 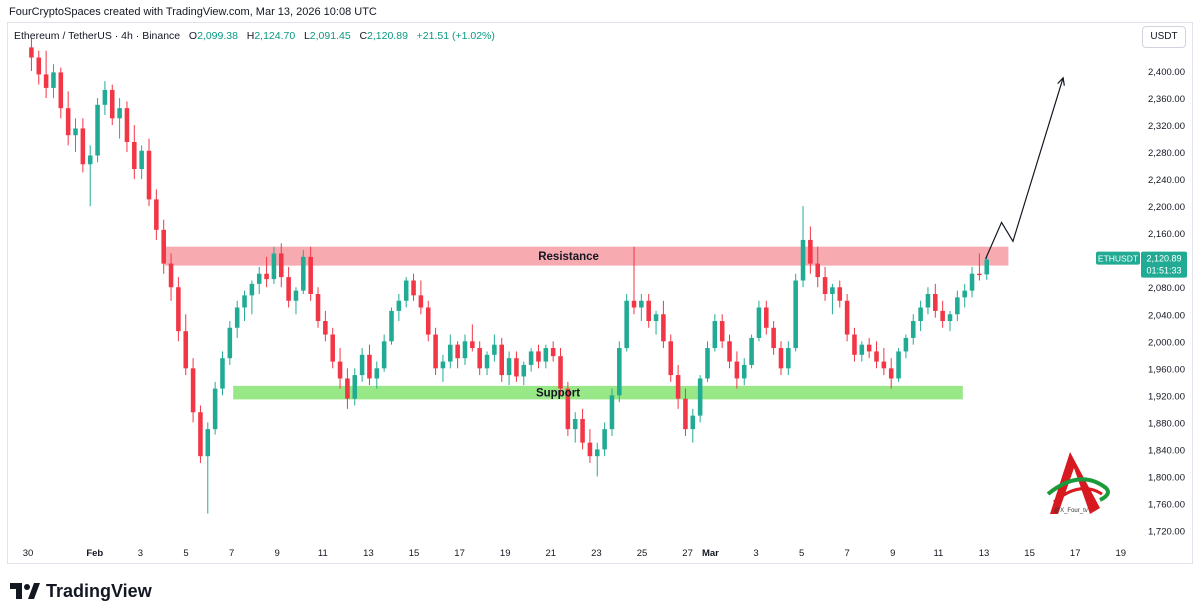 What do you see at coordinates (1166, 234) in the screenshot?
I see `y-tick-label: 2,160.00` at bounding box center [1166, 234].